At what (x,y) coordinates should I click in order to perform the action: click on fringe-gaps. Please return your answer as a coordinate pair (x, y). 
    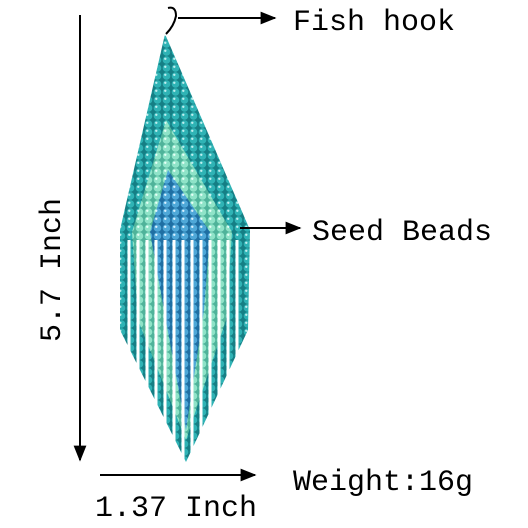
    Looking at the image, I should click on (183, 350).